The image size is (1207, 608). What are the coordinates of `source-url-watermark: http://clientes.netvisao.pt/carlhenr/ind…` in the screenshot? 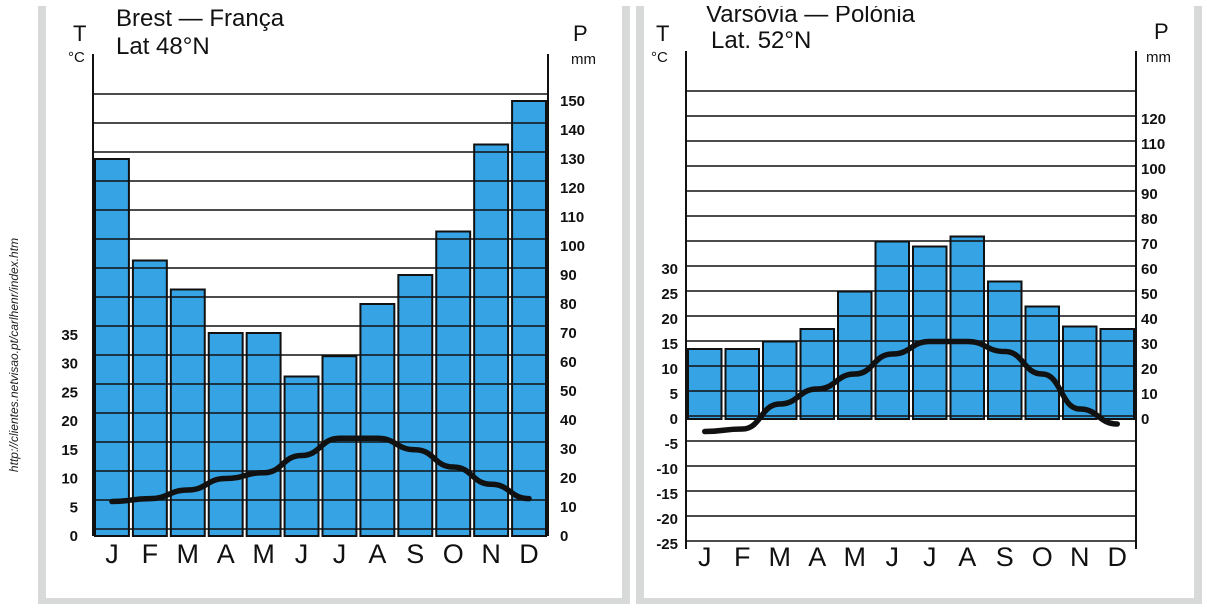 It's located at (14, 355).